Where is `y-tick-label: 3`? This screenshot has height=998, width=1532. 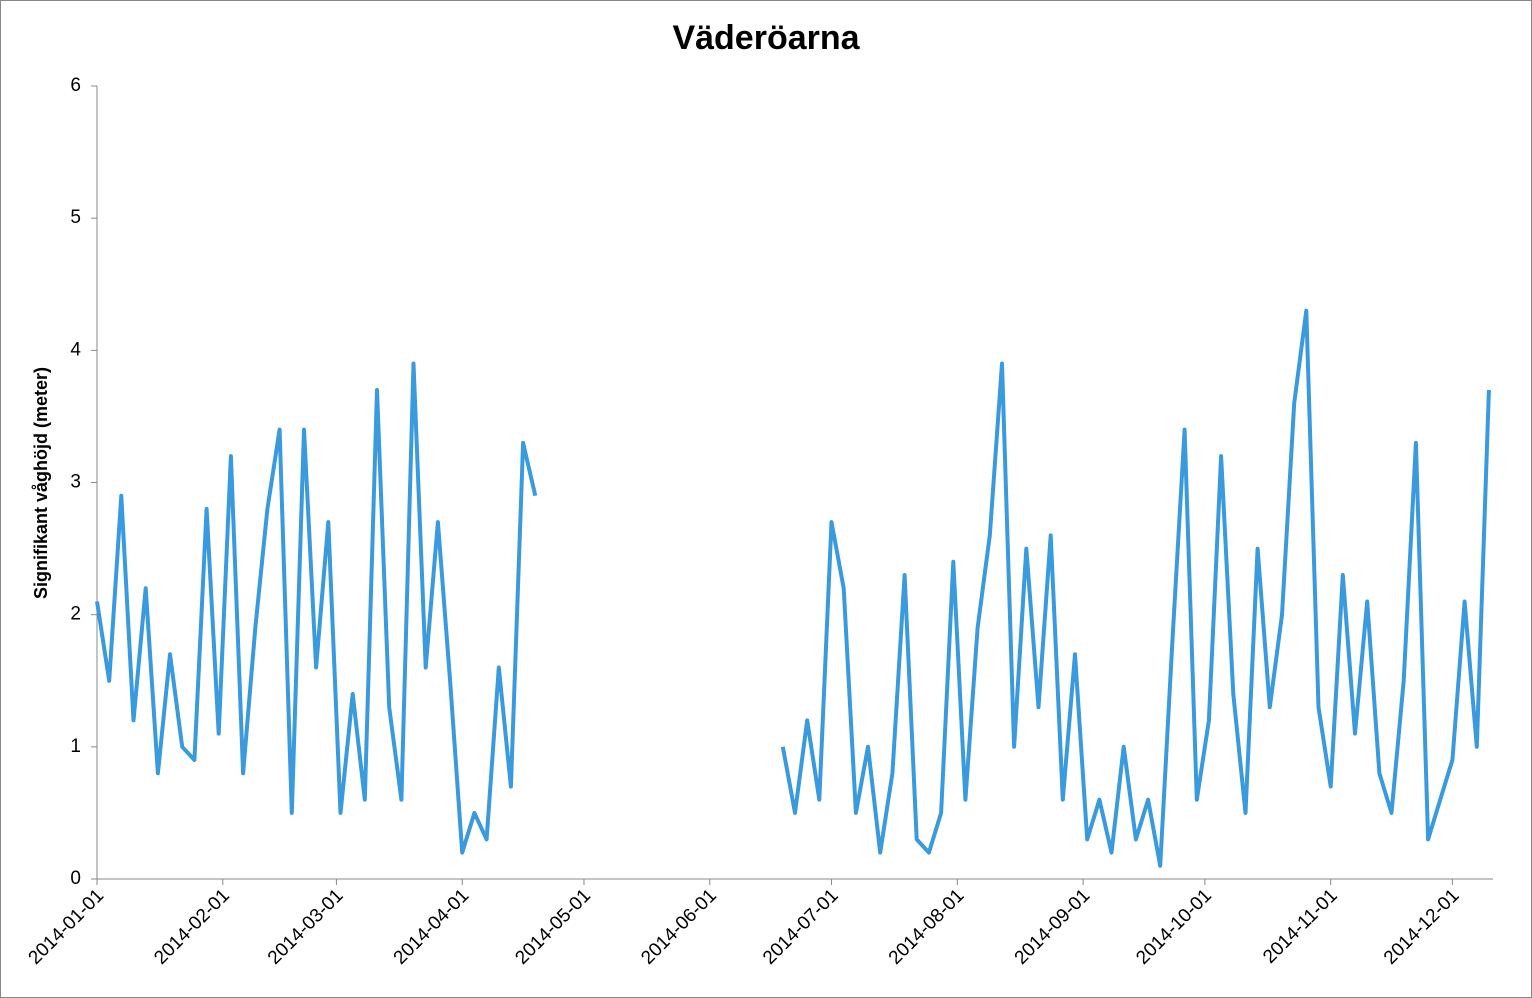 y-tick-label: 3 is located at coordinates (75, 482).